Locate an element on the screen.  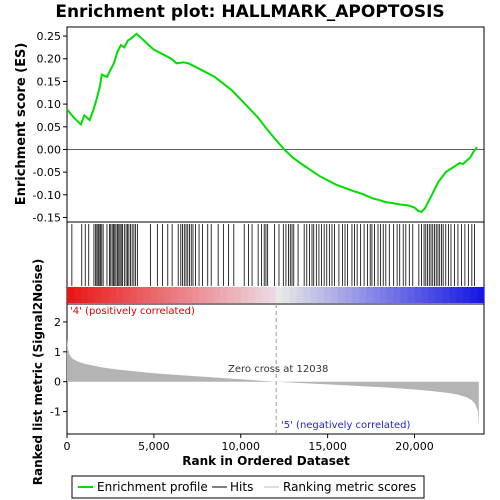
rank-y-tick-label: 1 is located at coordinates (57, 352).